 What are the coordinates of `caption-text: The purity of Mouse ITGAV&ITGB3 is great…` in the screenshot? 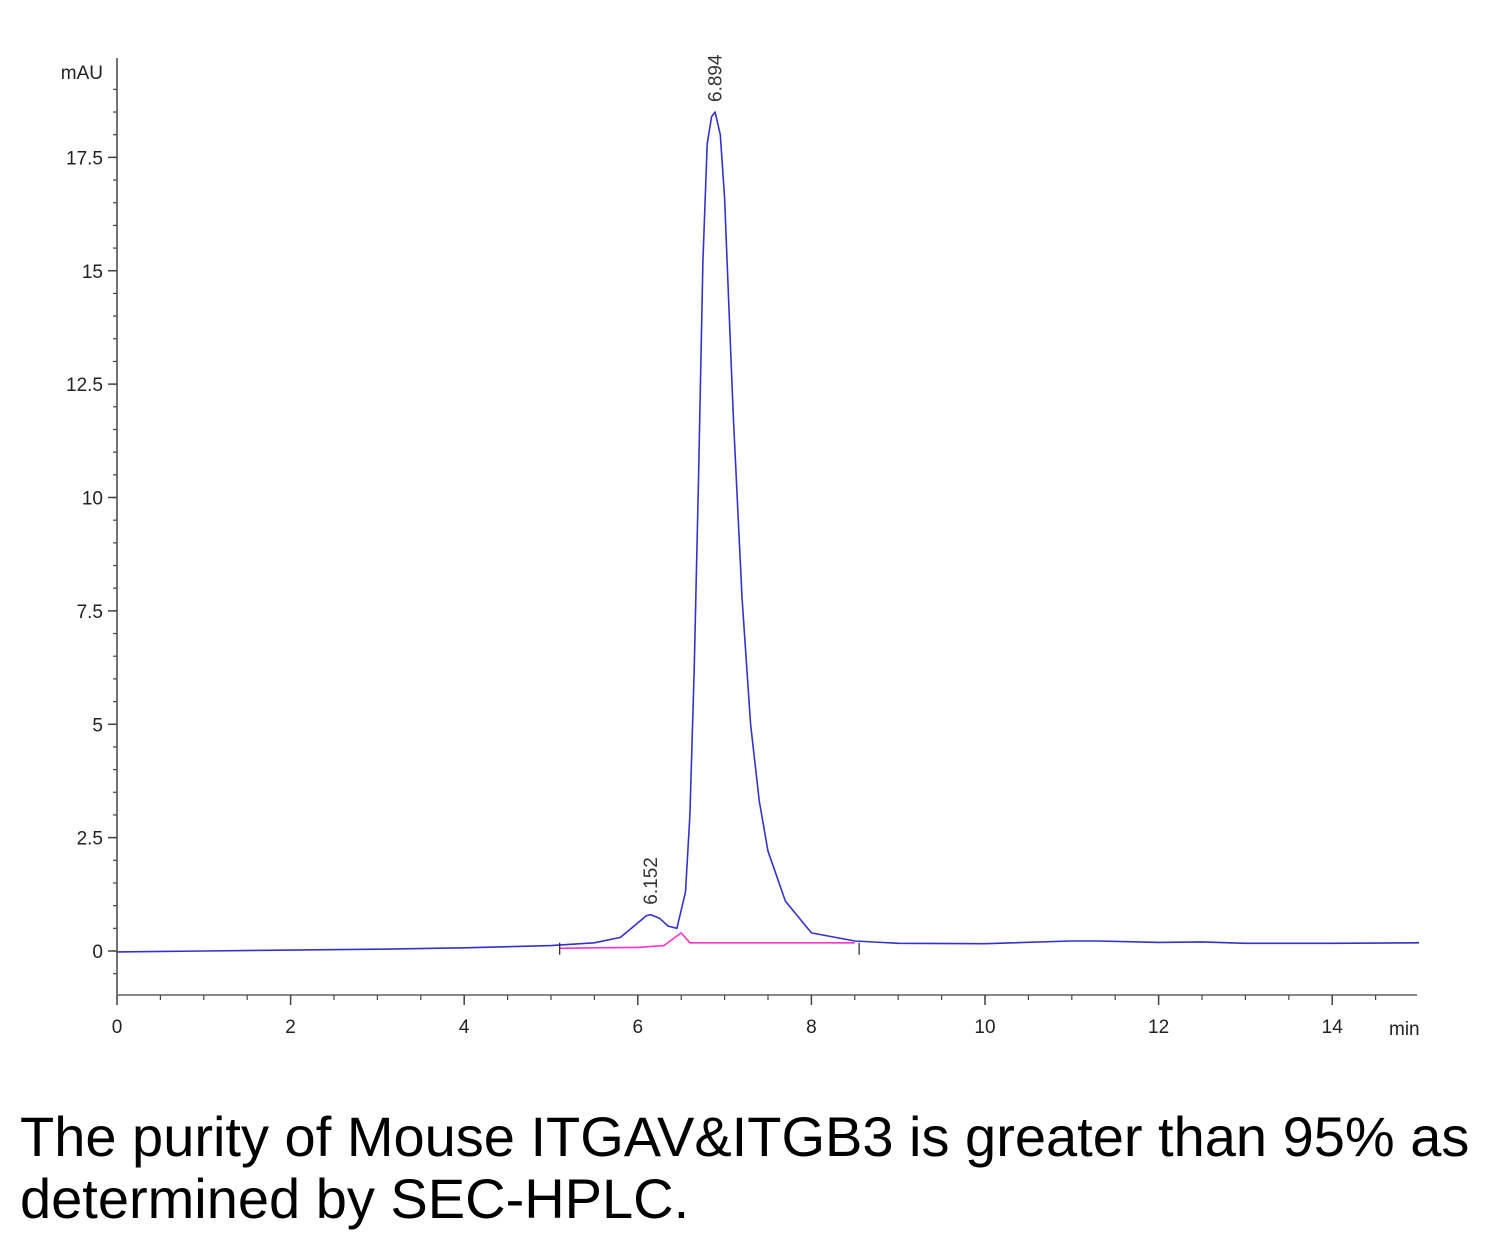 It's located at (745, 1167).